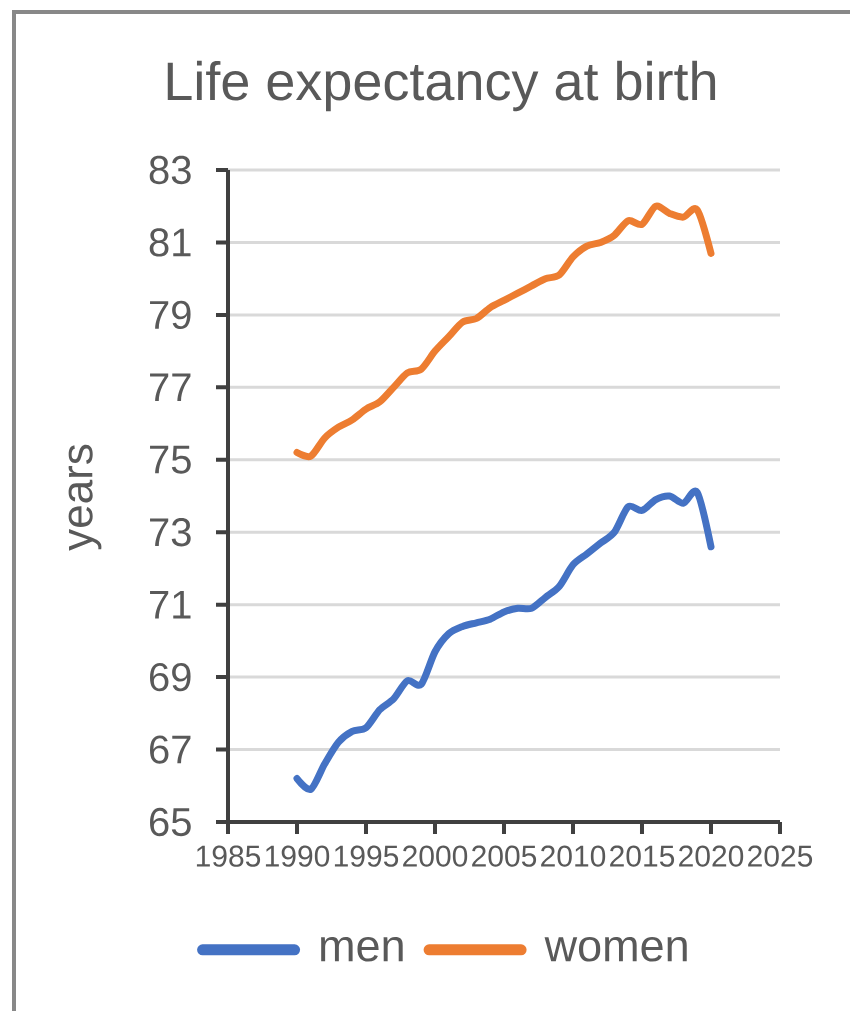 The height and width of the screenshot is (1011, 850). I want to click on x-tick-label: 2025, so click(780, 856).